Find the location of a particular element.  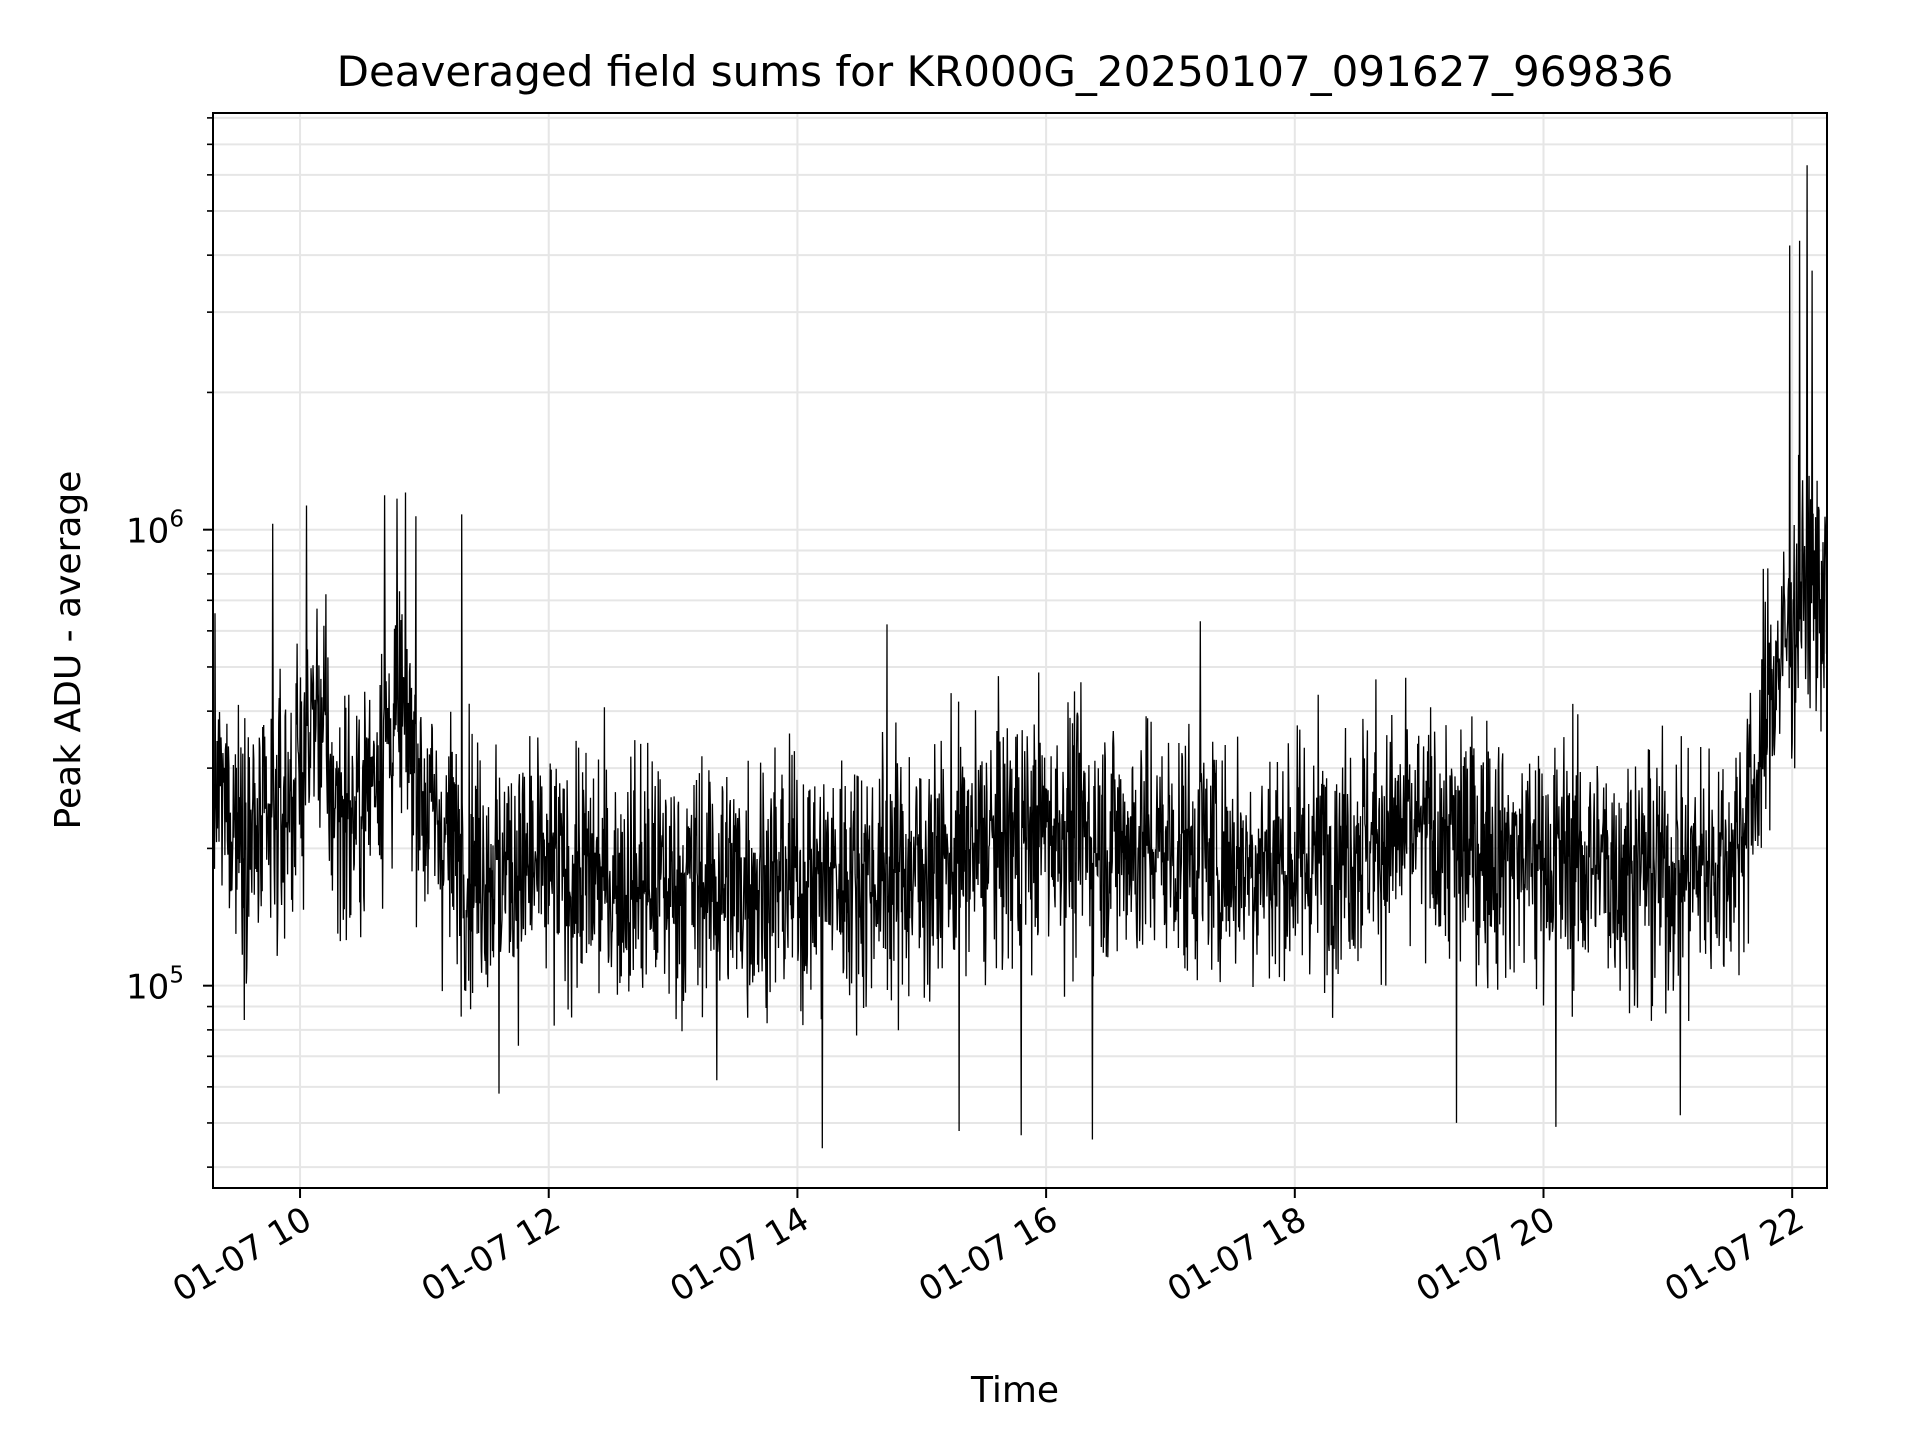

x-axis-label: Time is located at coordinates (1014, 1390).